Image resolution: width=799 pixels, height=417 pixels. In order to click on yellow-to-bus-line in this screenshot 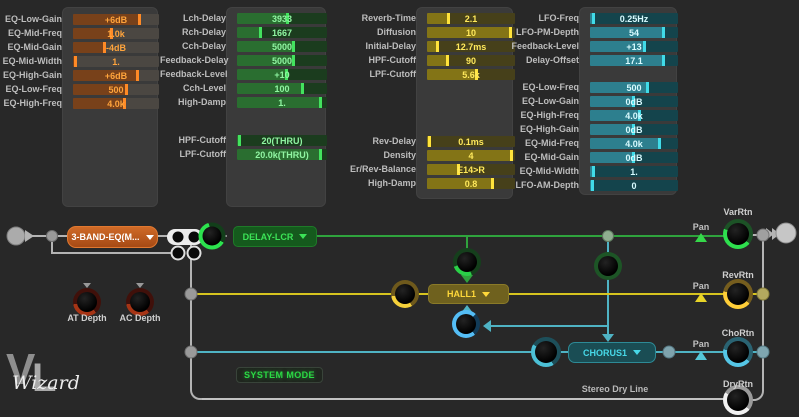, I will do `click(756, 294)`.